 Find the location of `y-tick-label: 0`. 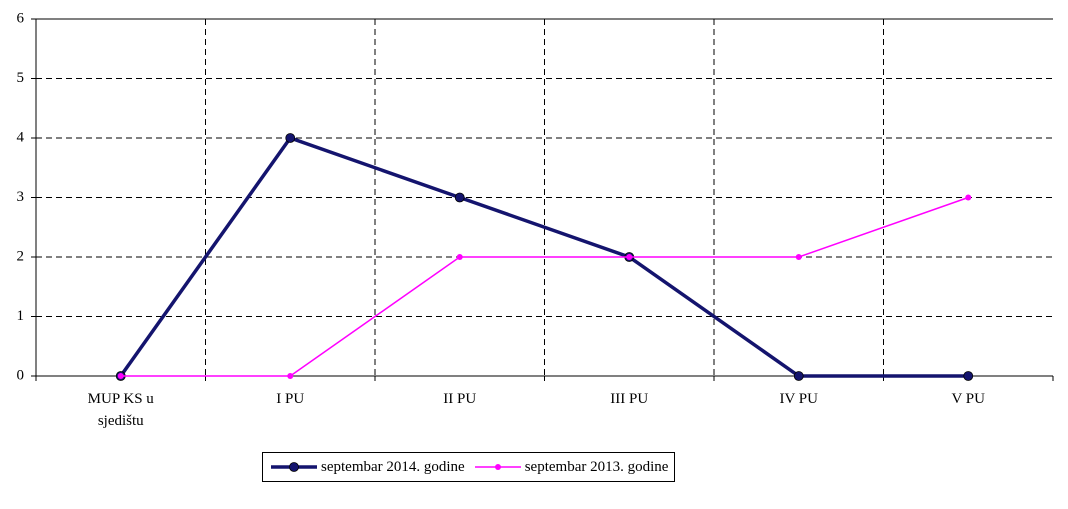

y-tick-label: 0 is located at coordinates (21, 375).